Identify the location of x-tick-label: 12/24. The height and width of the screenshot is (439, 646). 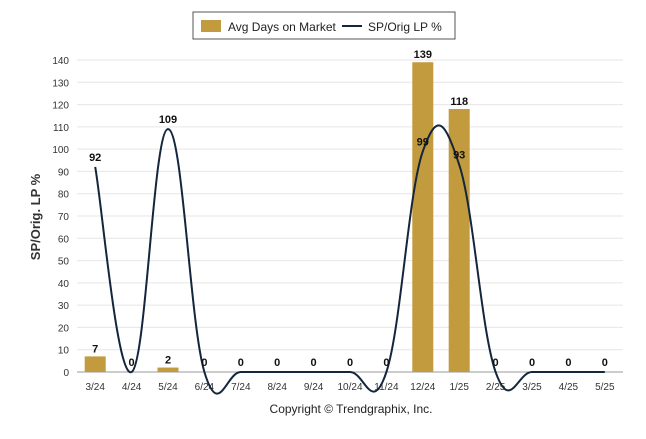
(422, 387).